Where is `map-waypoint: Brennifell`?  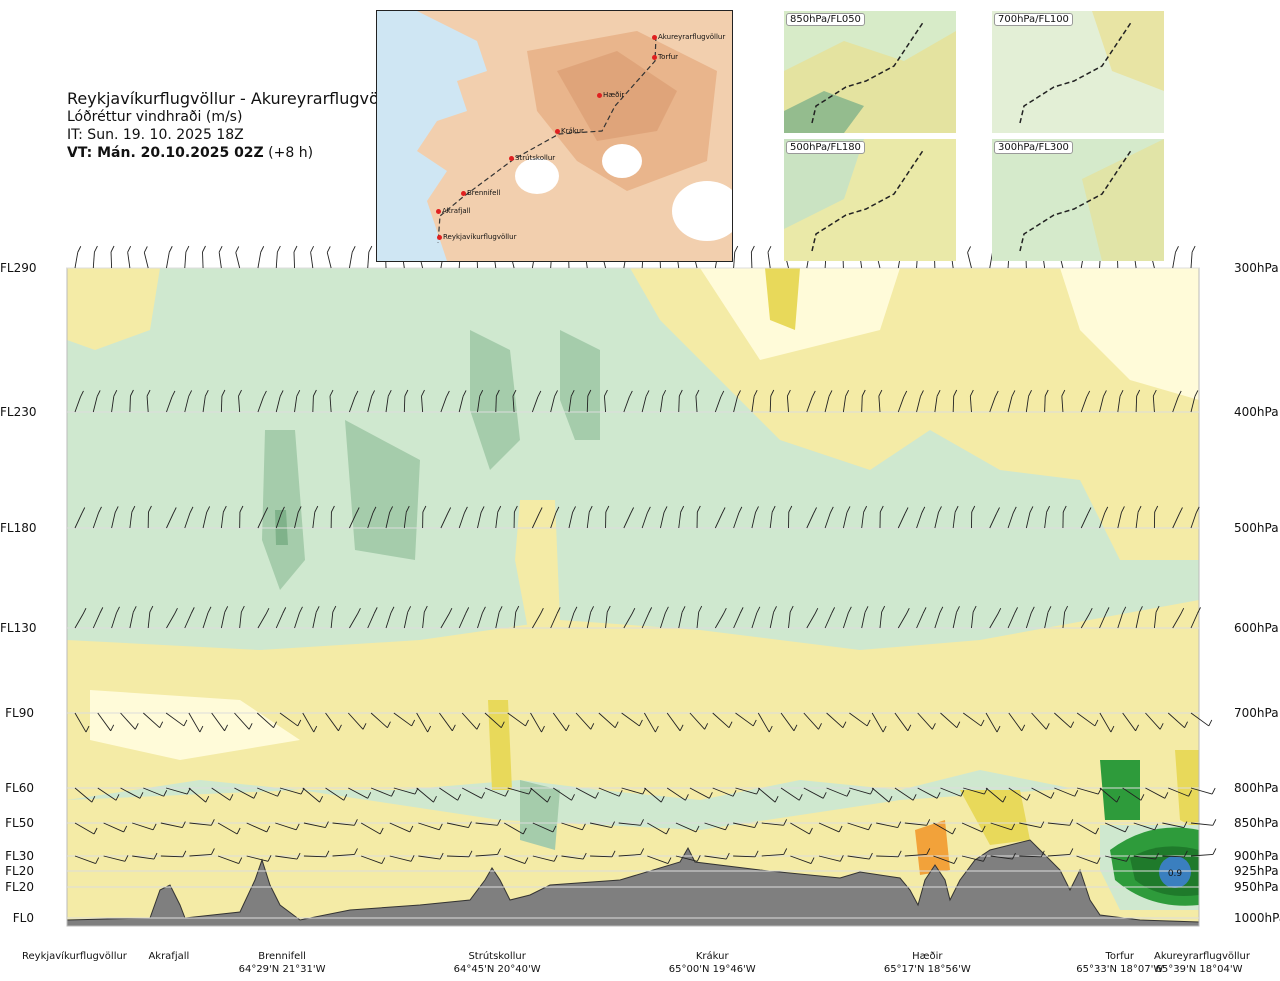 map-waypoint: Brennifell is located at coordinates (484, 193).